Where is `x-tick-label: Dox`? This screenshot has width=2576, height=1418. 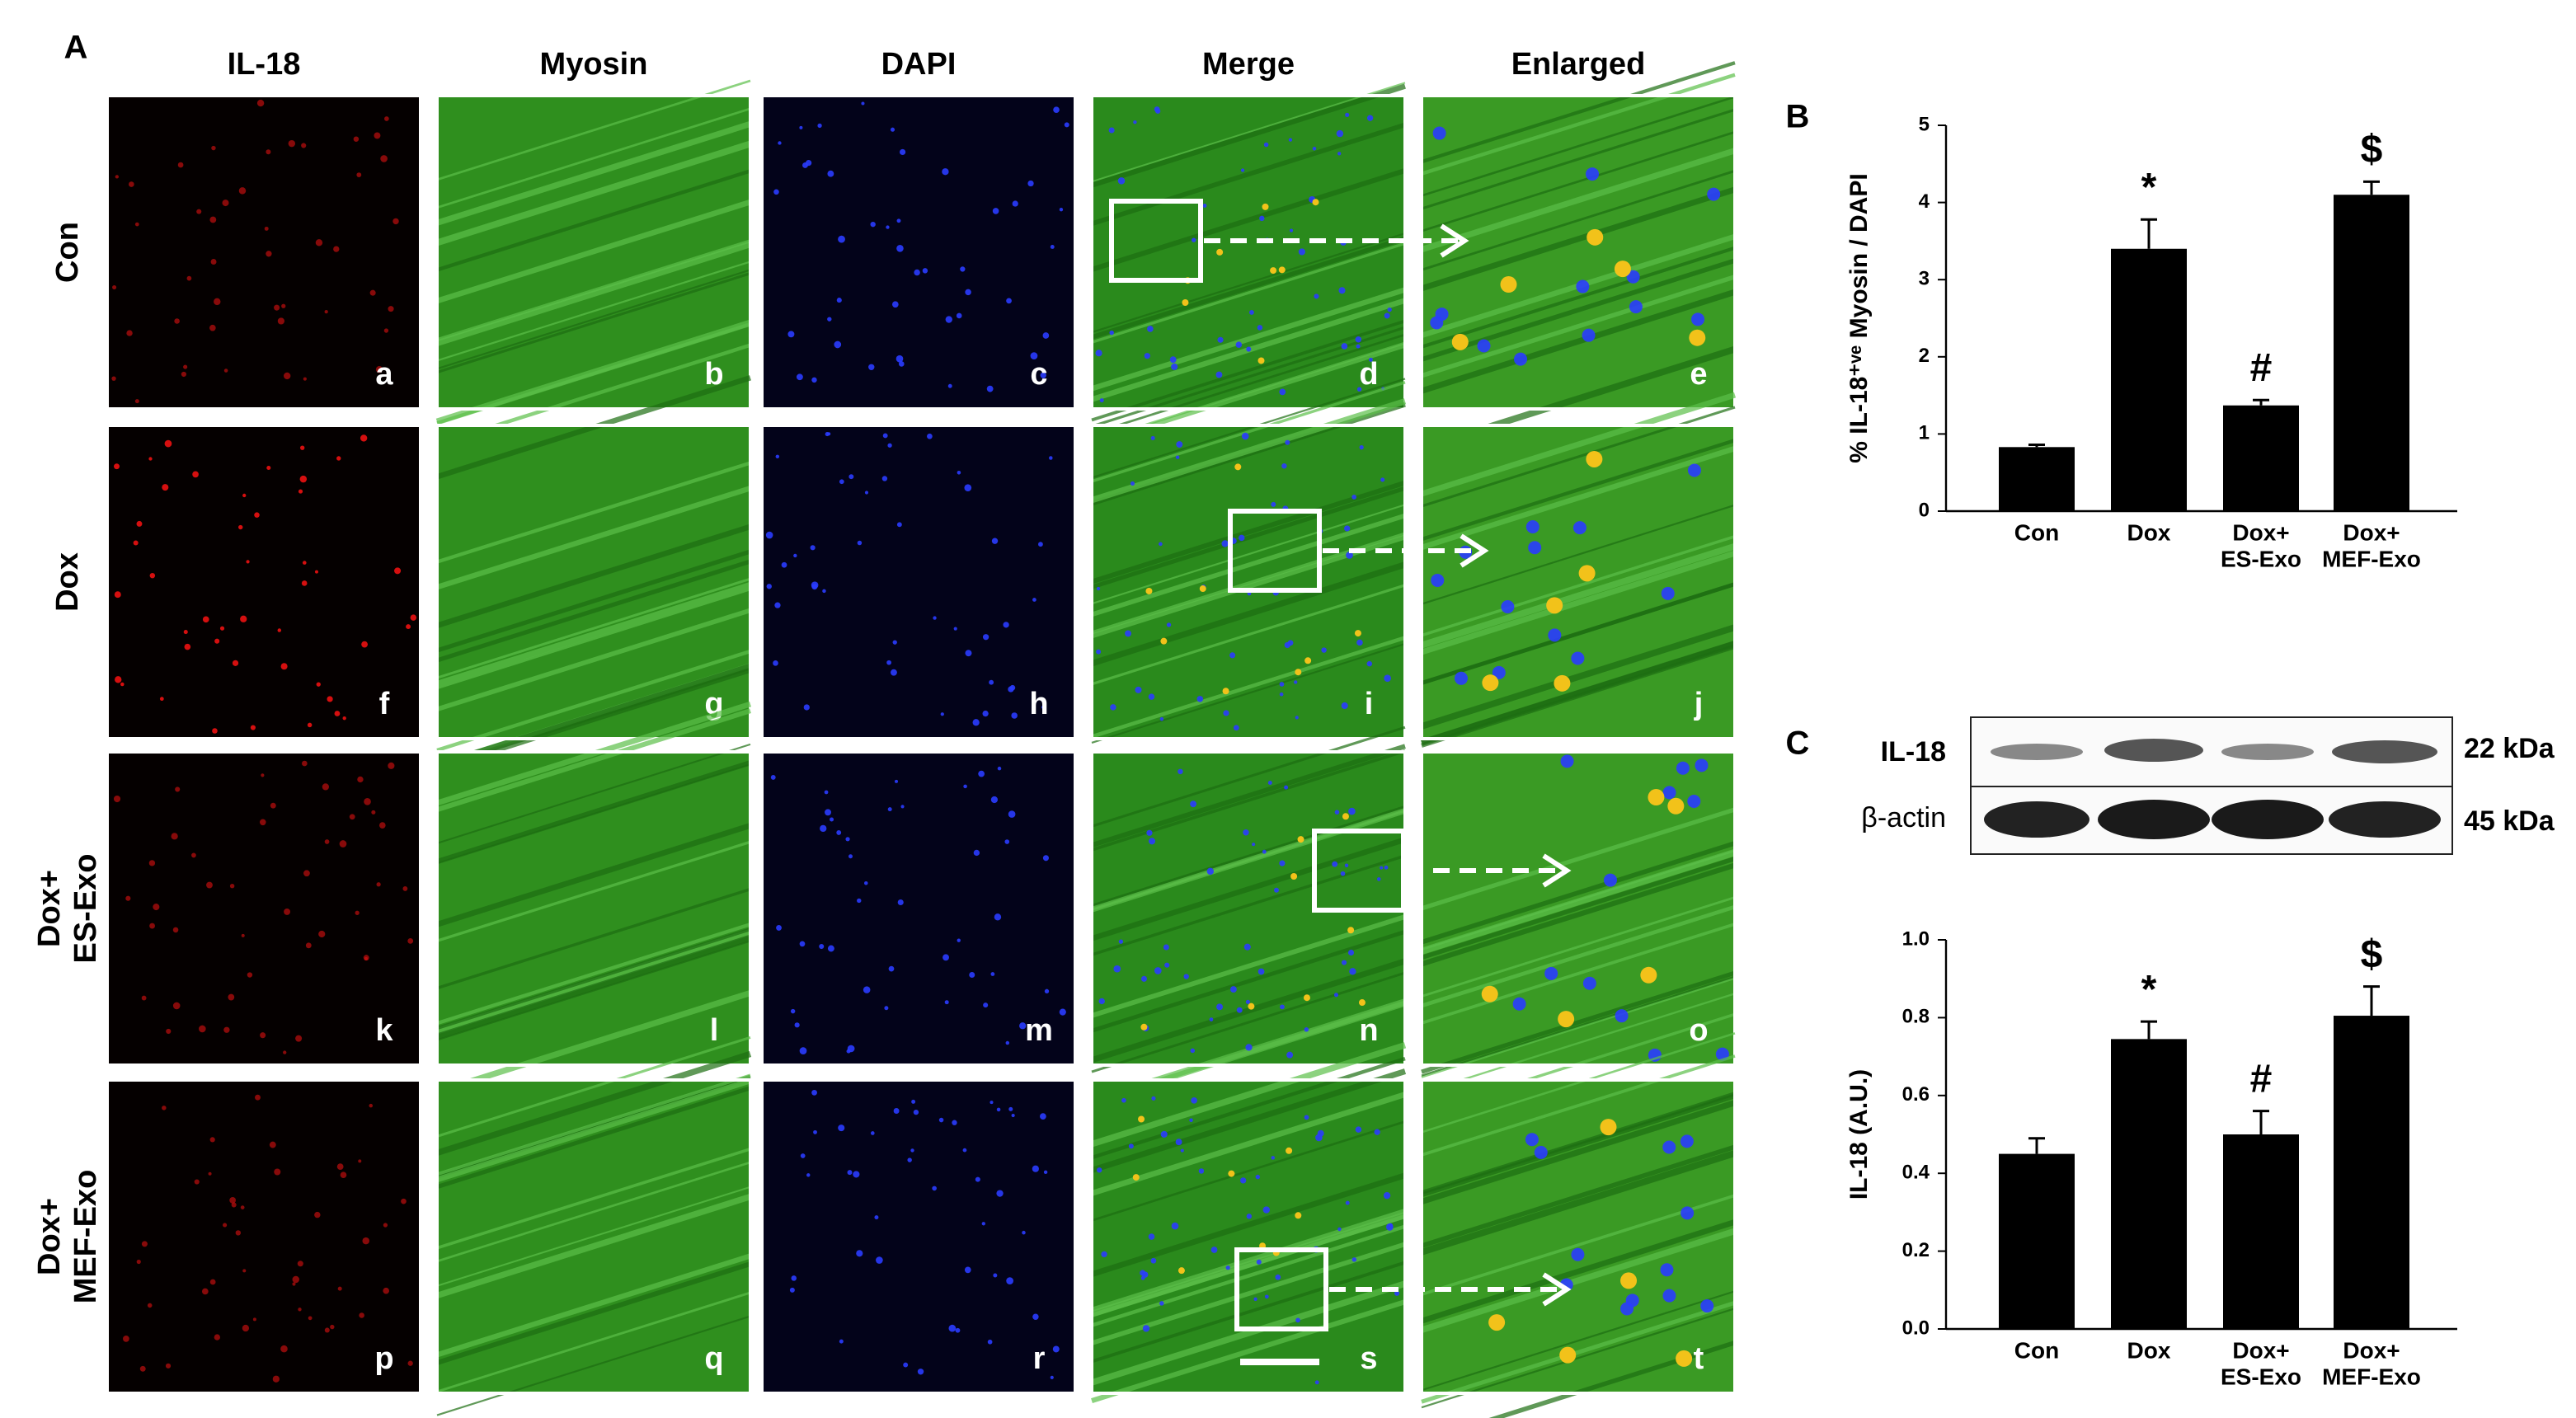
x-tick-label: Dox is located at coordinates (2149, 532).